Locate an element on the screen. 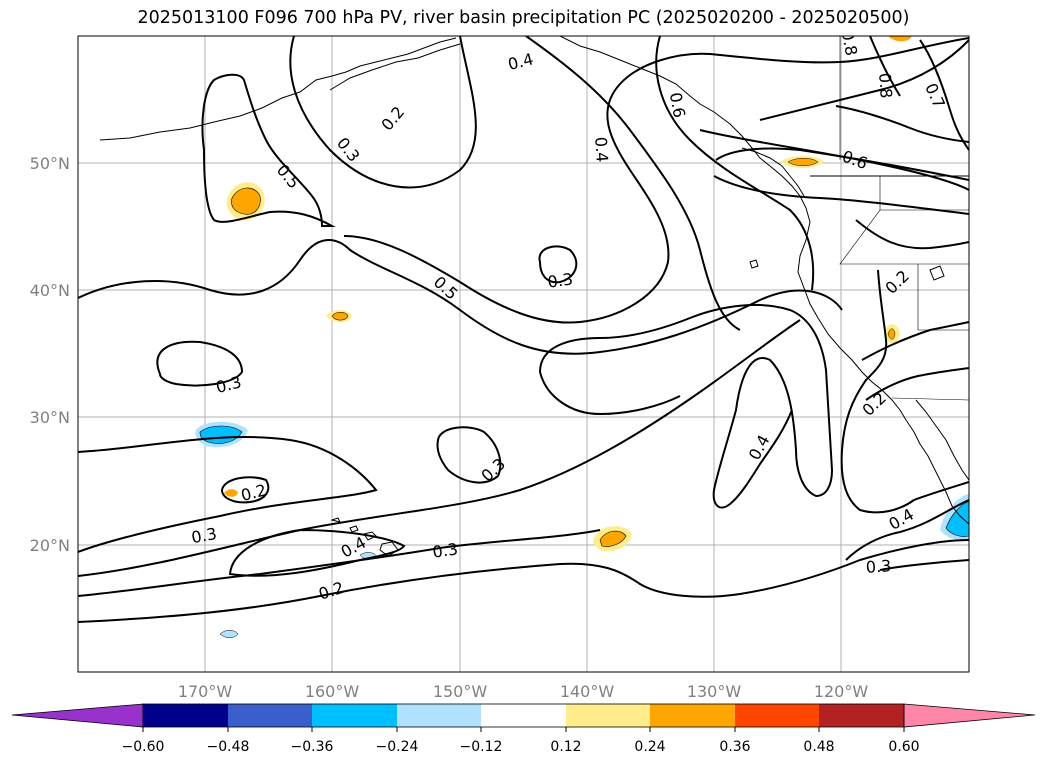 The image size is (1047, 765). colorbar-tick-label-2: −0.48 is located at coordinates (228, 747).